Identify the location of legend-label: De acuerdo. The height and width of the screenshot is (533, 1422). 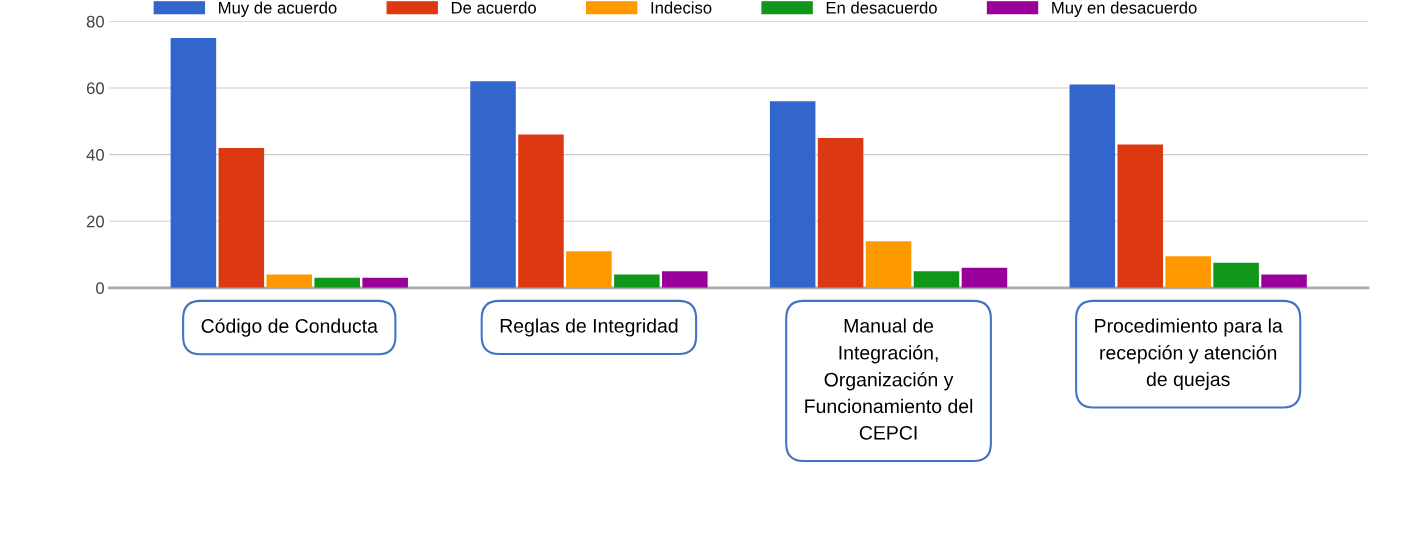
(493, 7).